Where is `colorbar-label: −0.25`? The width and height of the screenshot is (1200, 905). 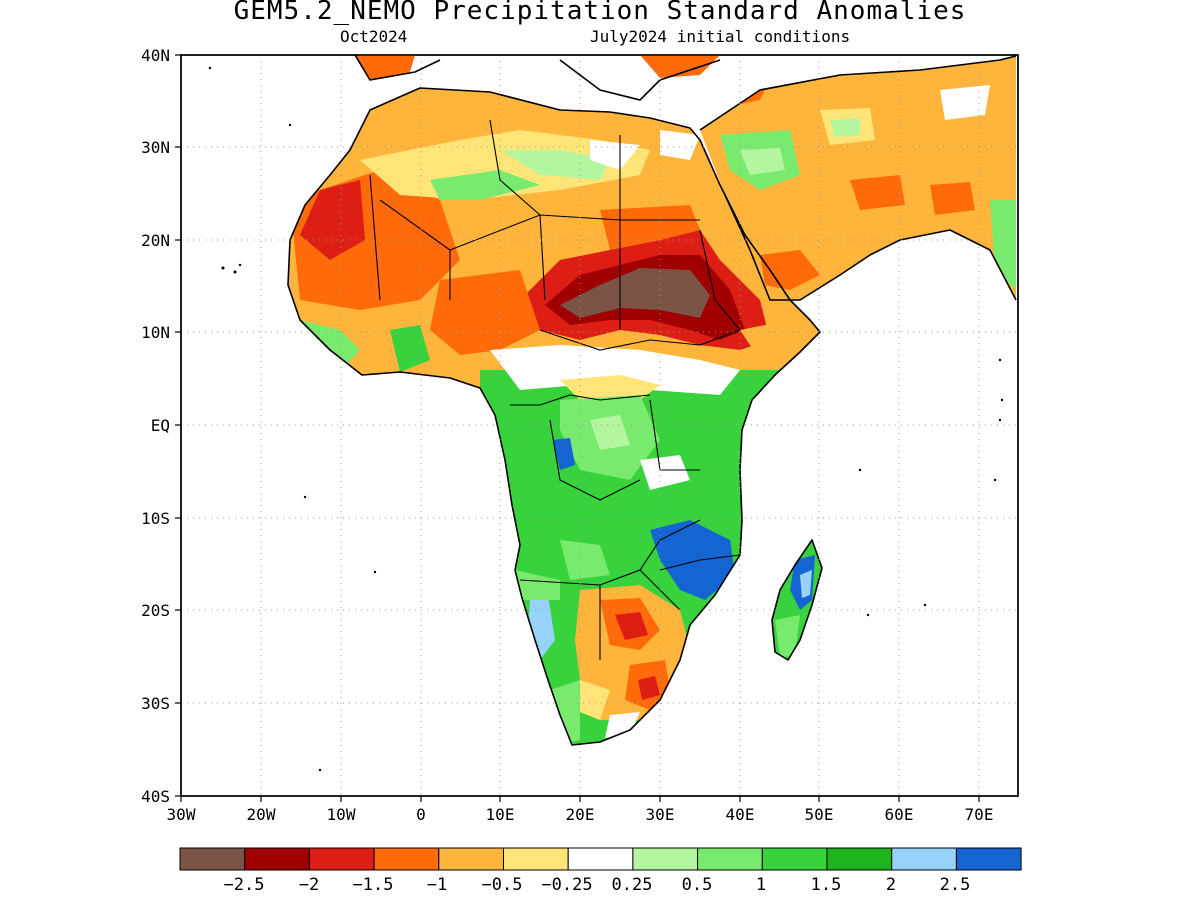
colorbar-label: −0.25 is located at coordinates (566, 885).